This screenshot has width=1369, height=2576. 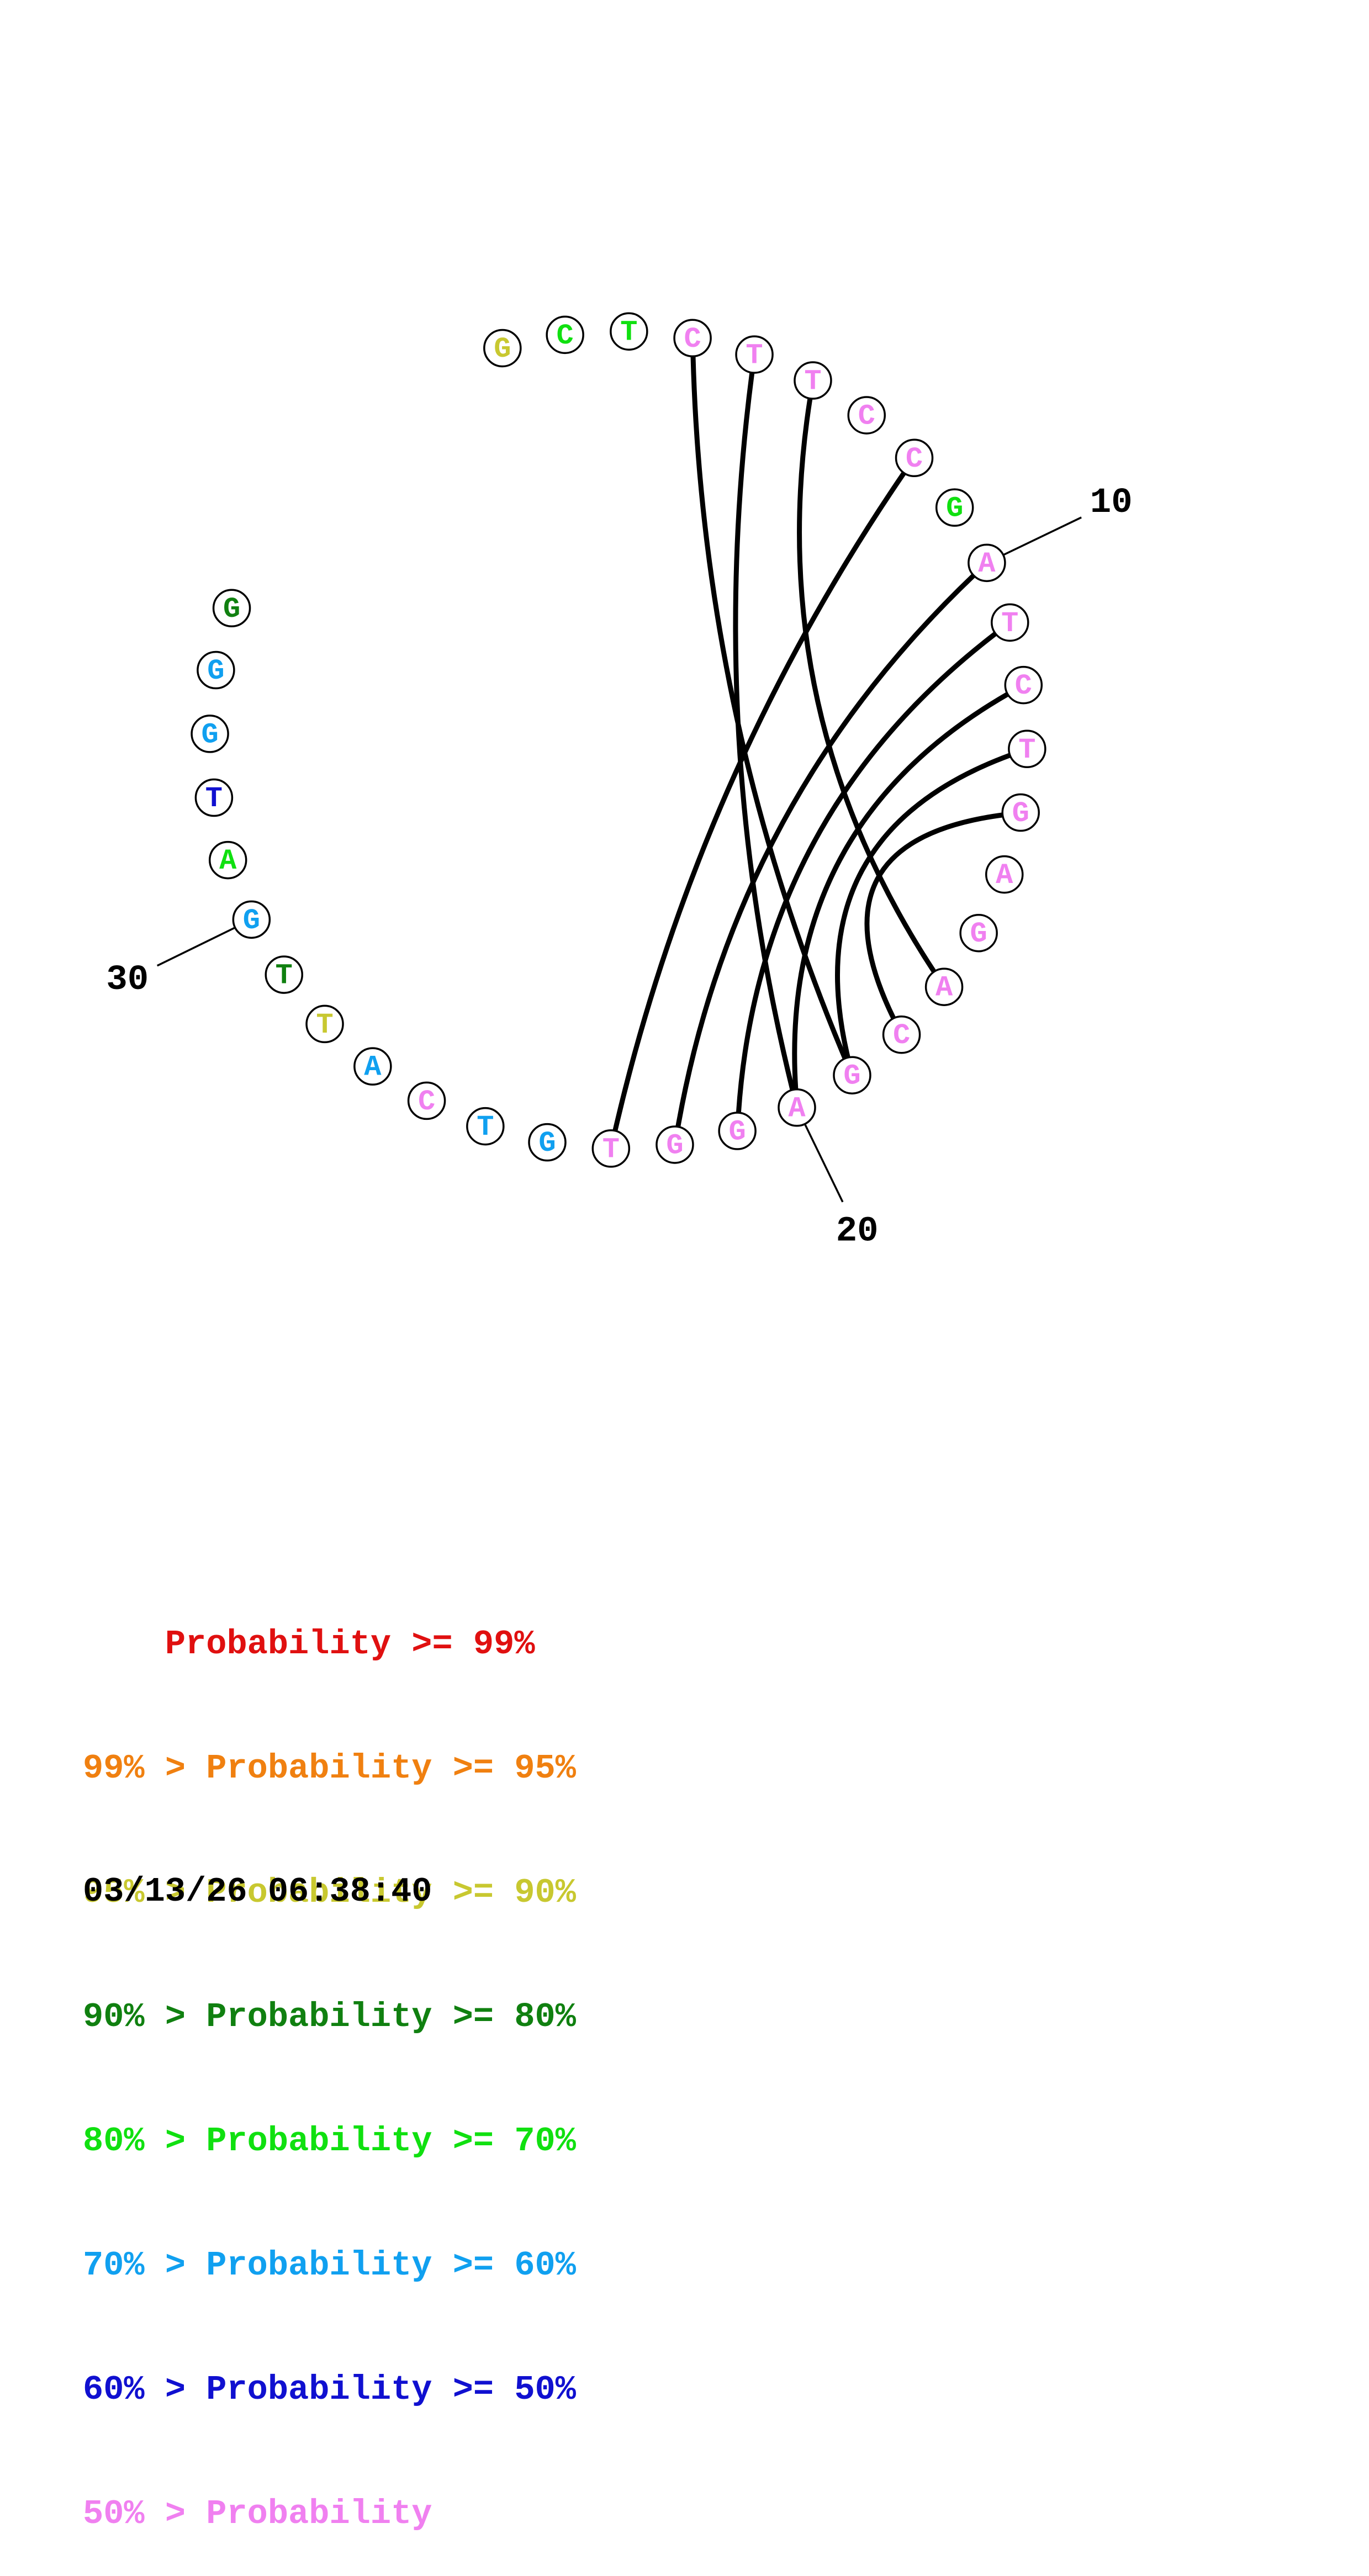 I want to click on legend-line-5: 80% > Probability >= 70%, so click(x=330, y=2141).